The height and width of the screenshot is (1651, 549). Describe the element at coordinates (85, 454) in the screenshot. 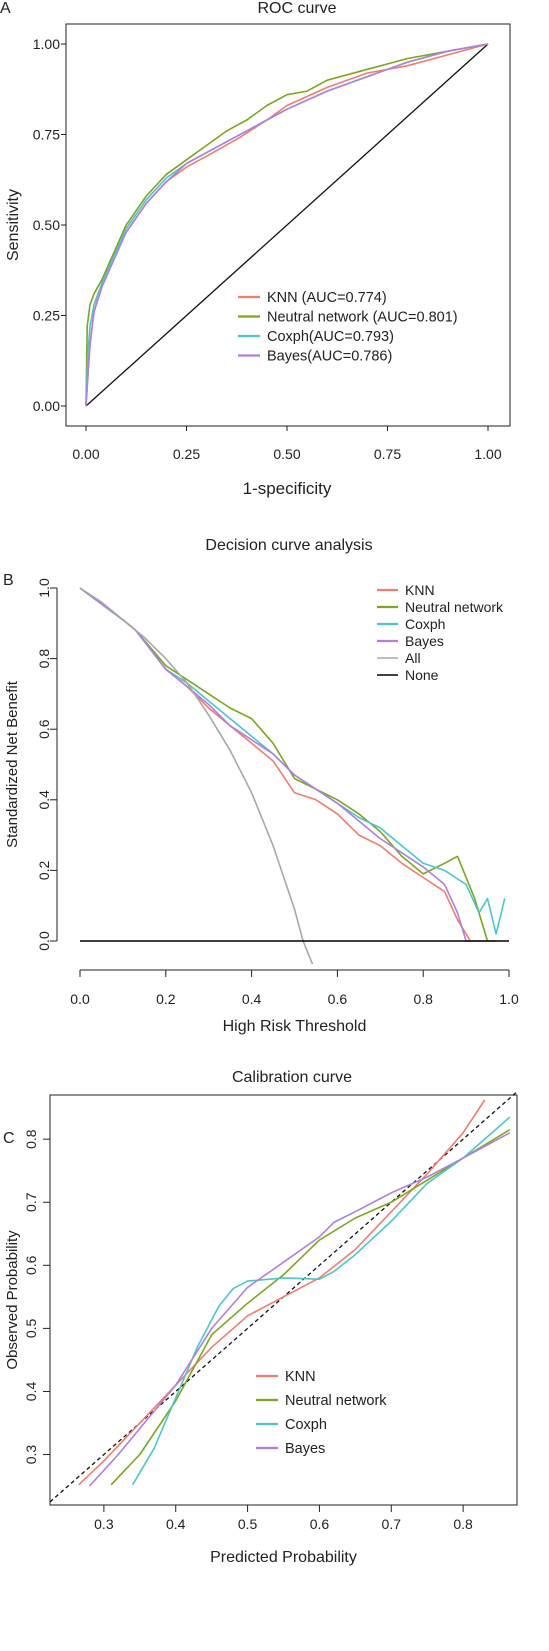

I see `x-tick-label: 0.00` at that location.